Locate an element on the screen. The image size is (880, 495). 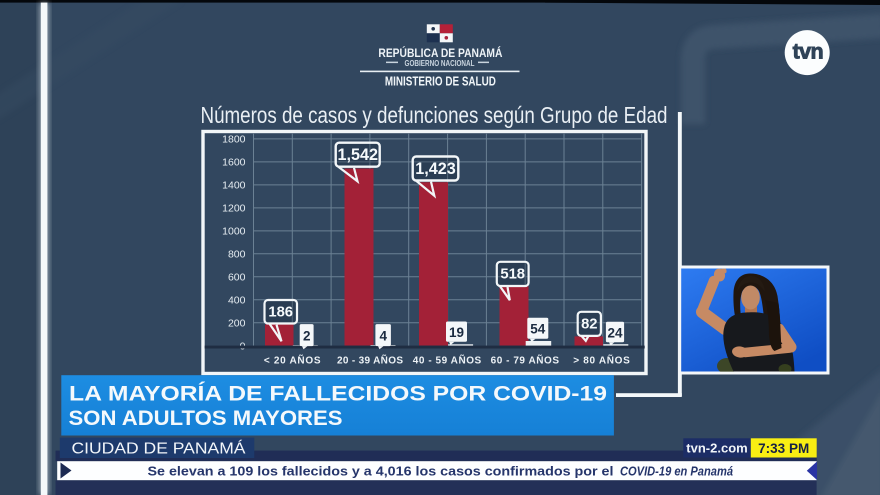
svg-text: tvn is located at coordinates (808, 52).